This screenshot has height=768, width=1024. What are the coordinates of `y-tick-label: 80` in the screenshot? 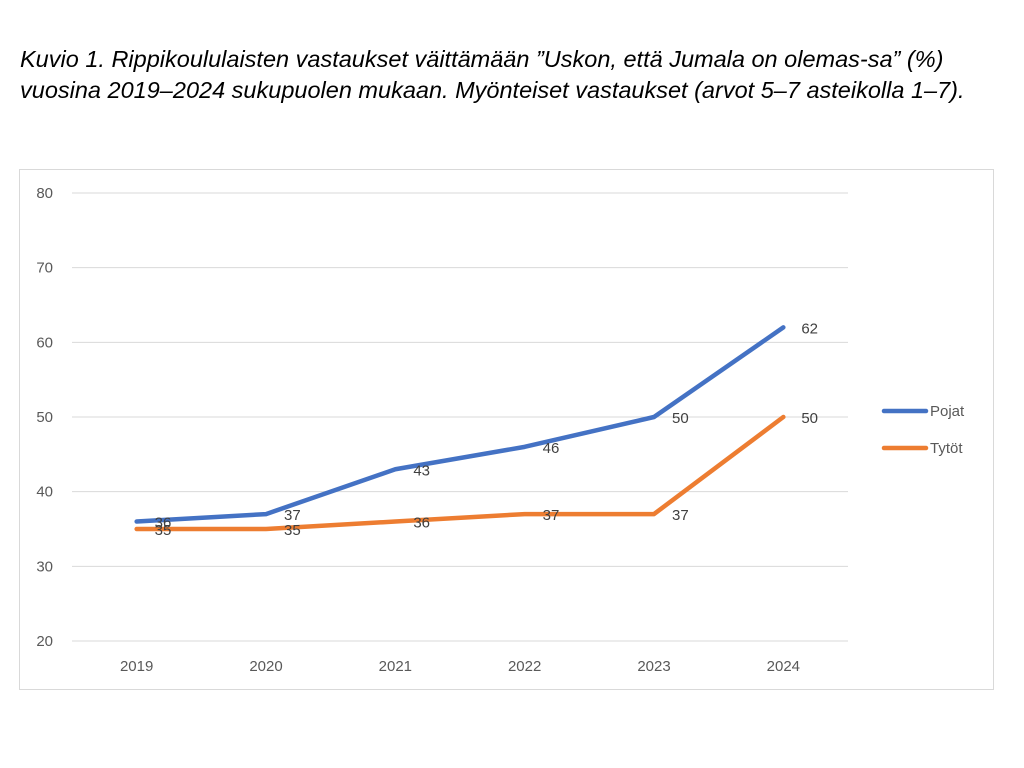 It's located at (44, 193).